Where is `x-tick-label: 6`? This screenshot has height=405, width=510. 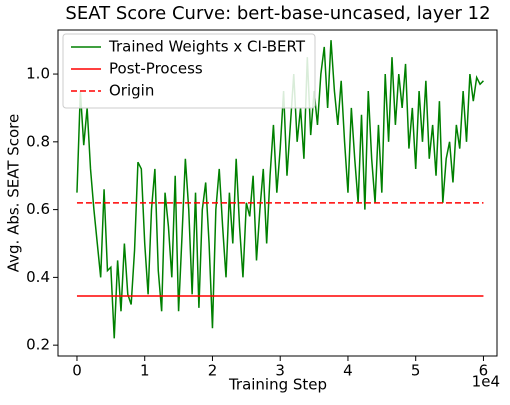 x-tick-label: 6 is located at coordinates (484, 371).